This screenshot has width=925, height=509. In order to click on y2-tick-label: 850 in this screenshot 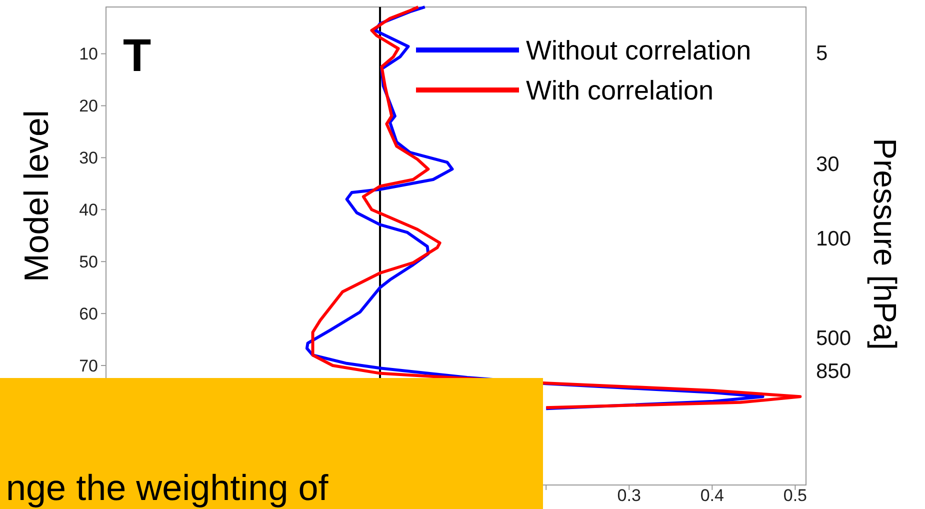, I will do `click(834, 371)`.